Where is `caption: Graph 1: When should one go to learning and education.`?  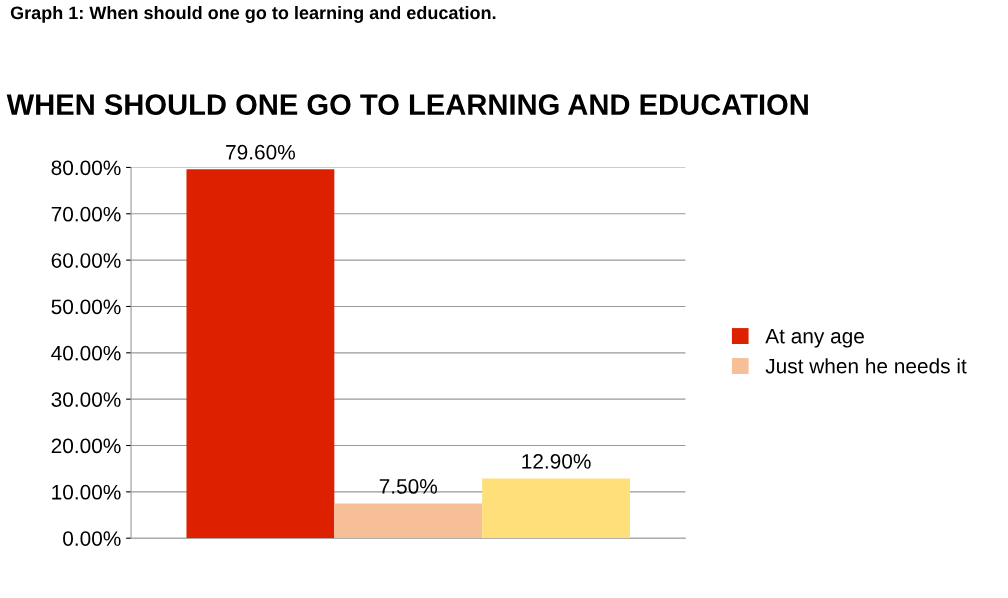 caption: Graph 1: When should one go to learning and education. is located at coordinates (253, 14).